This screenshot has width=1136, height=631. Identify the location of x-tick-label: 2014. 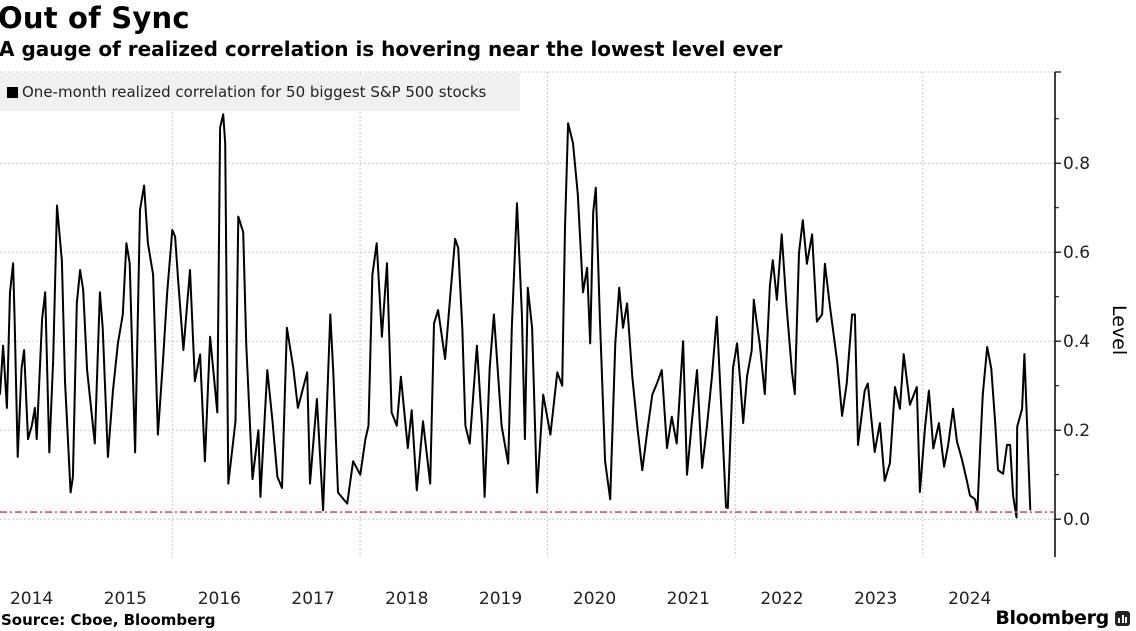
(31, 599).